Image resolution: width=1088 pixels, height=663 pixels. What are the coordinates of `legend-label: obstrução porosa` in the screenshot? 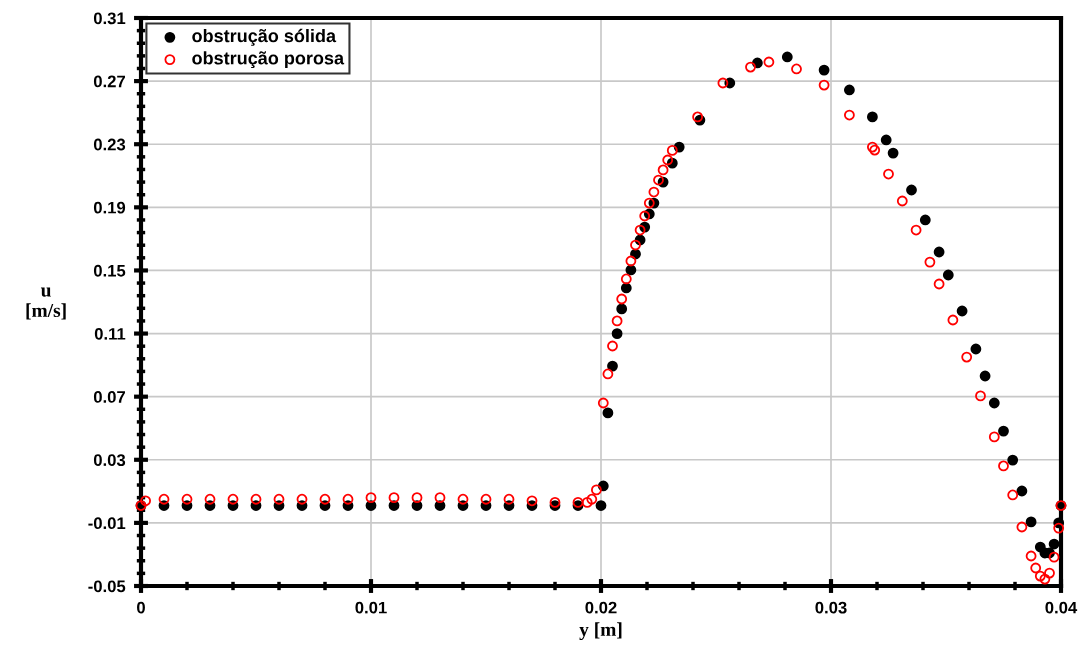 It's located at (268, 60).